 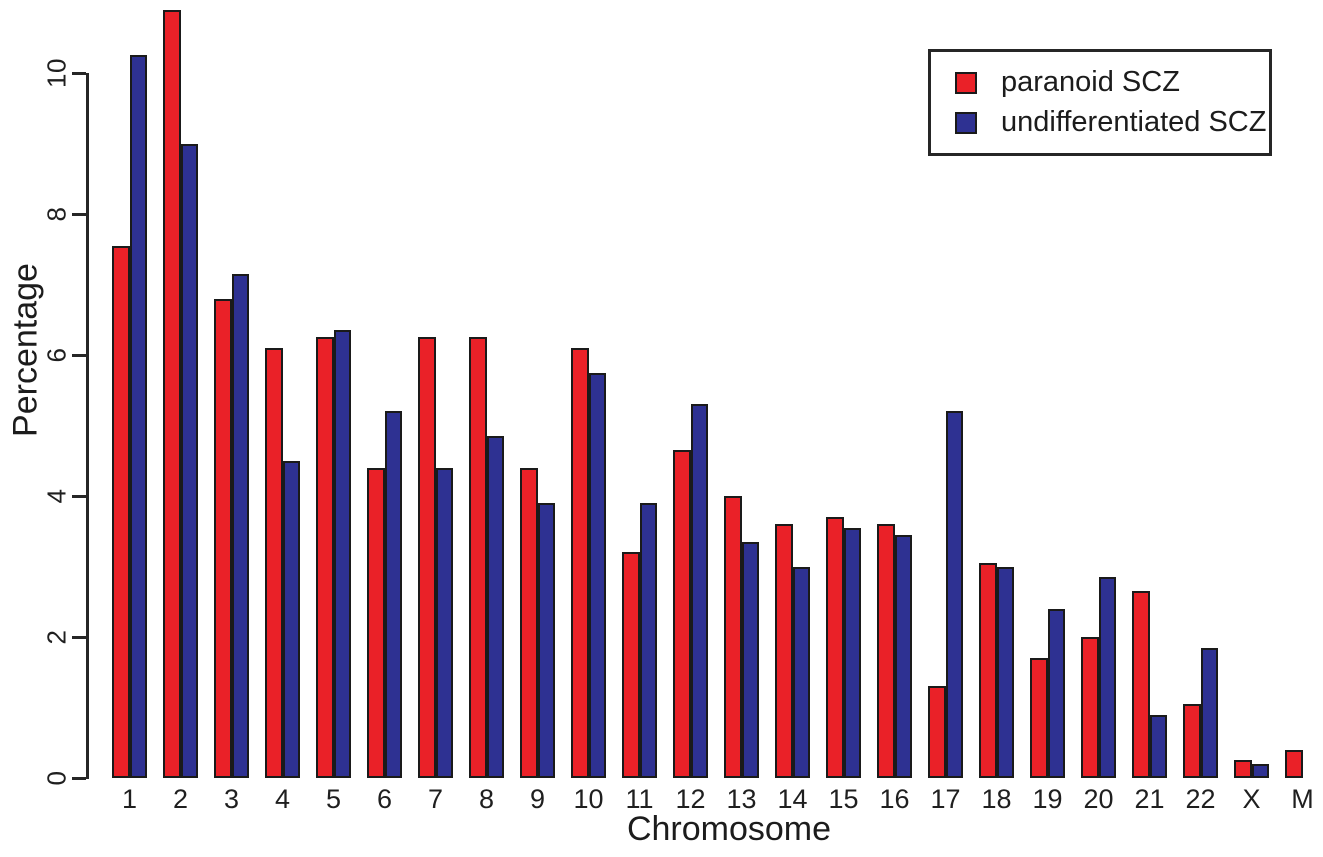 I want to click on y-tick-label-8: 8, so click(x=56, y=214).